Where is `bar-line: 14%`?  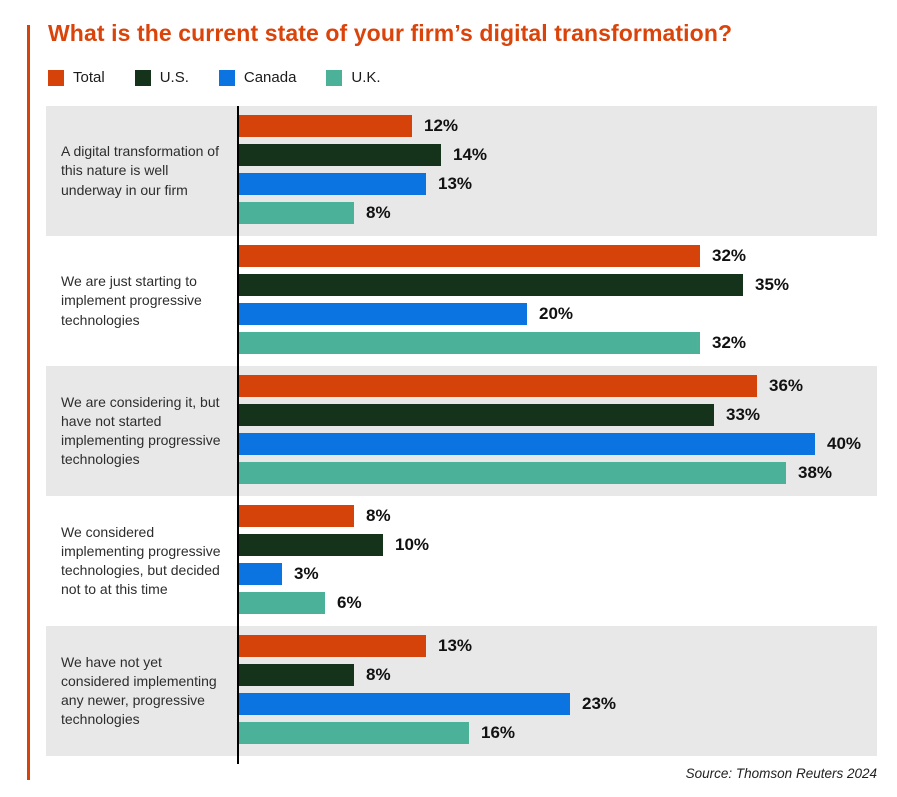
bar-line: 14% is located at coordinates (558, 155).